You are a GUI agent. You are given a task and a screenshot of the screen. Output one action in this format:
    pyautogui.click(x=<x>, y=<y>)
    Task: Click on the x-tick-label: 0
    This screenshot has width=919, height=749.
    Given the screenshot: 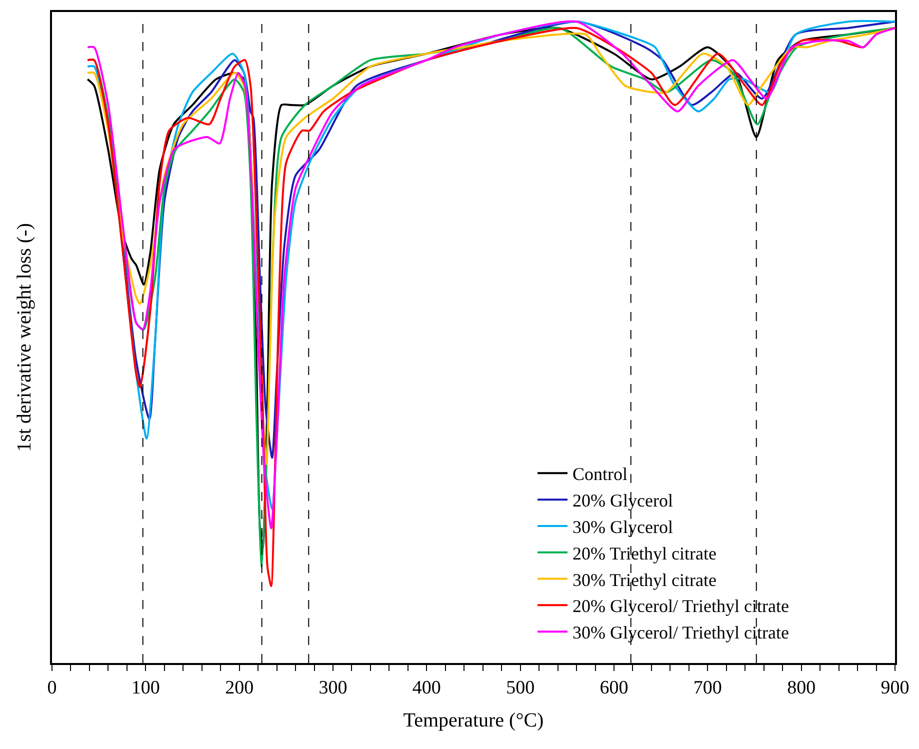 What is the action you would take?
    pyautogui.click(x=52, y=688)
    